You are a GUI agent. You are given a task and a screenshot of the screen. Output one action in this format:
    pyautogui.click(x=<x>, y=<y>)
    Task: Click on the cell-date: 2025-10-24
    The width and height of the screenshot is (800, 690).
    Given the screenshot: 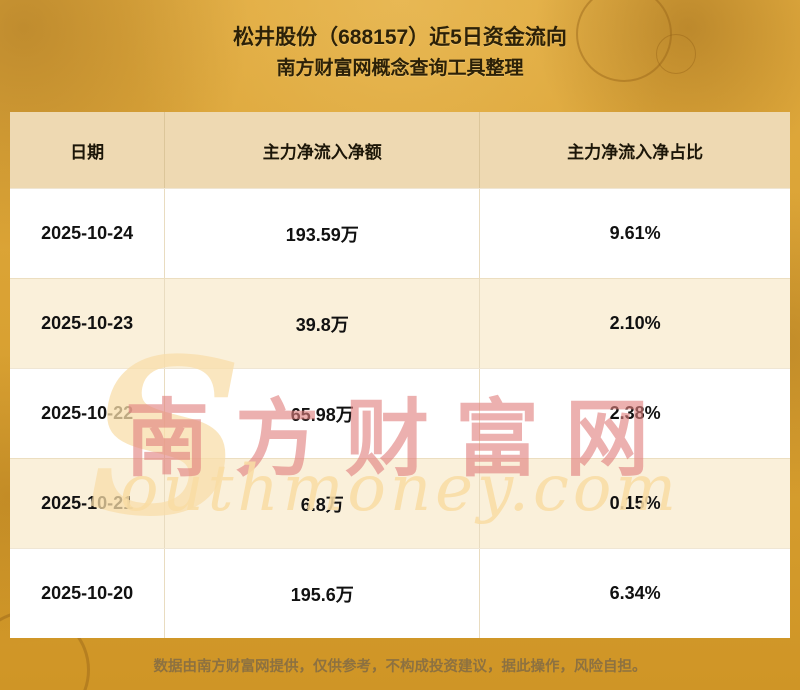 What is the action you would take?
    pyautogui.click(x=88, y=233)
    